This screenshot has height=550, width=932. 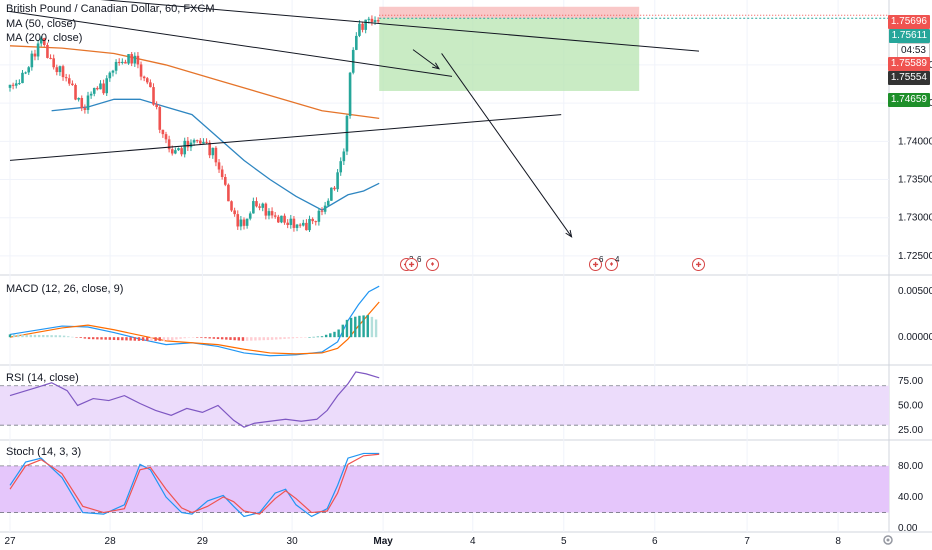 What do you see at coordinates (444, 399) in the screenshot?
I see `rsi-pane` at bounding box center [444, 399].